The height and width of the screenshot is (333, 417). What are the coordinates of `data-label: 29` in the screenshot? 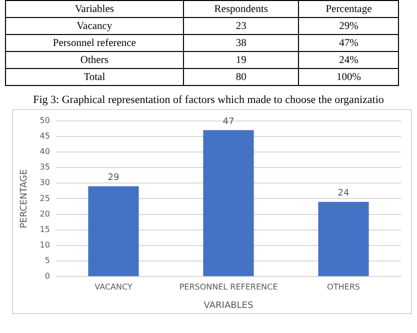 It's located at (114, 178).